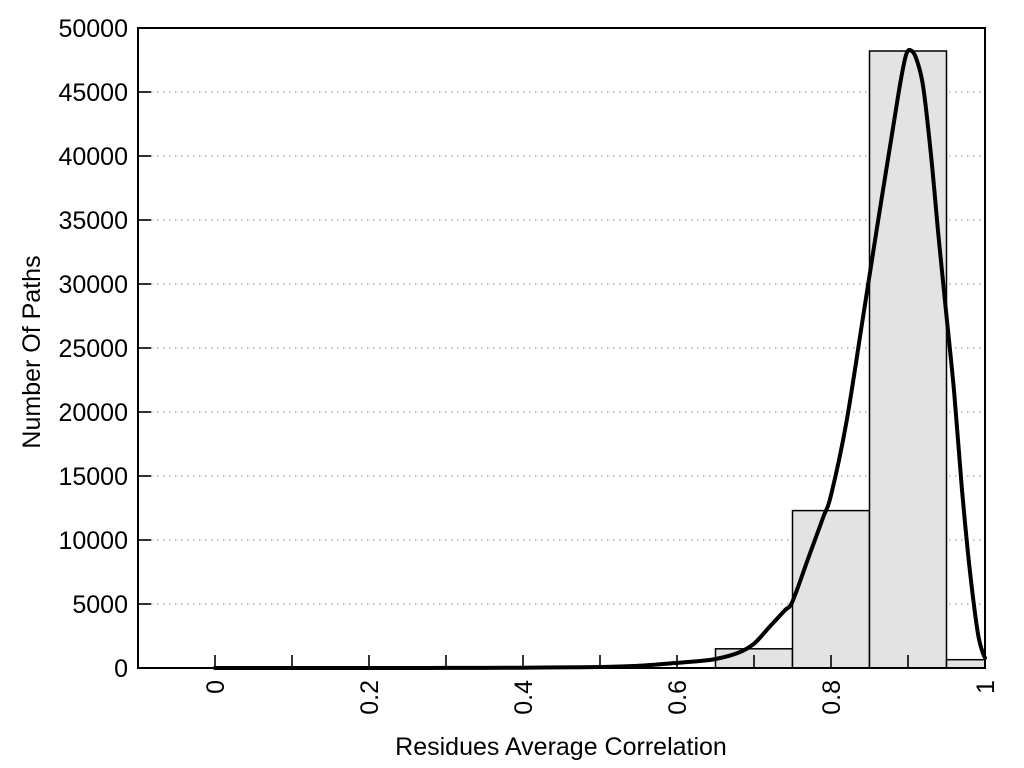 Image resolution: width=1024 pixels, height=768 pixels. What do you see at coordinates (524, 697) in the screenshot?
I see `x-tick-label-0.4: 0.4` at bounding box center [524, 697].